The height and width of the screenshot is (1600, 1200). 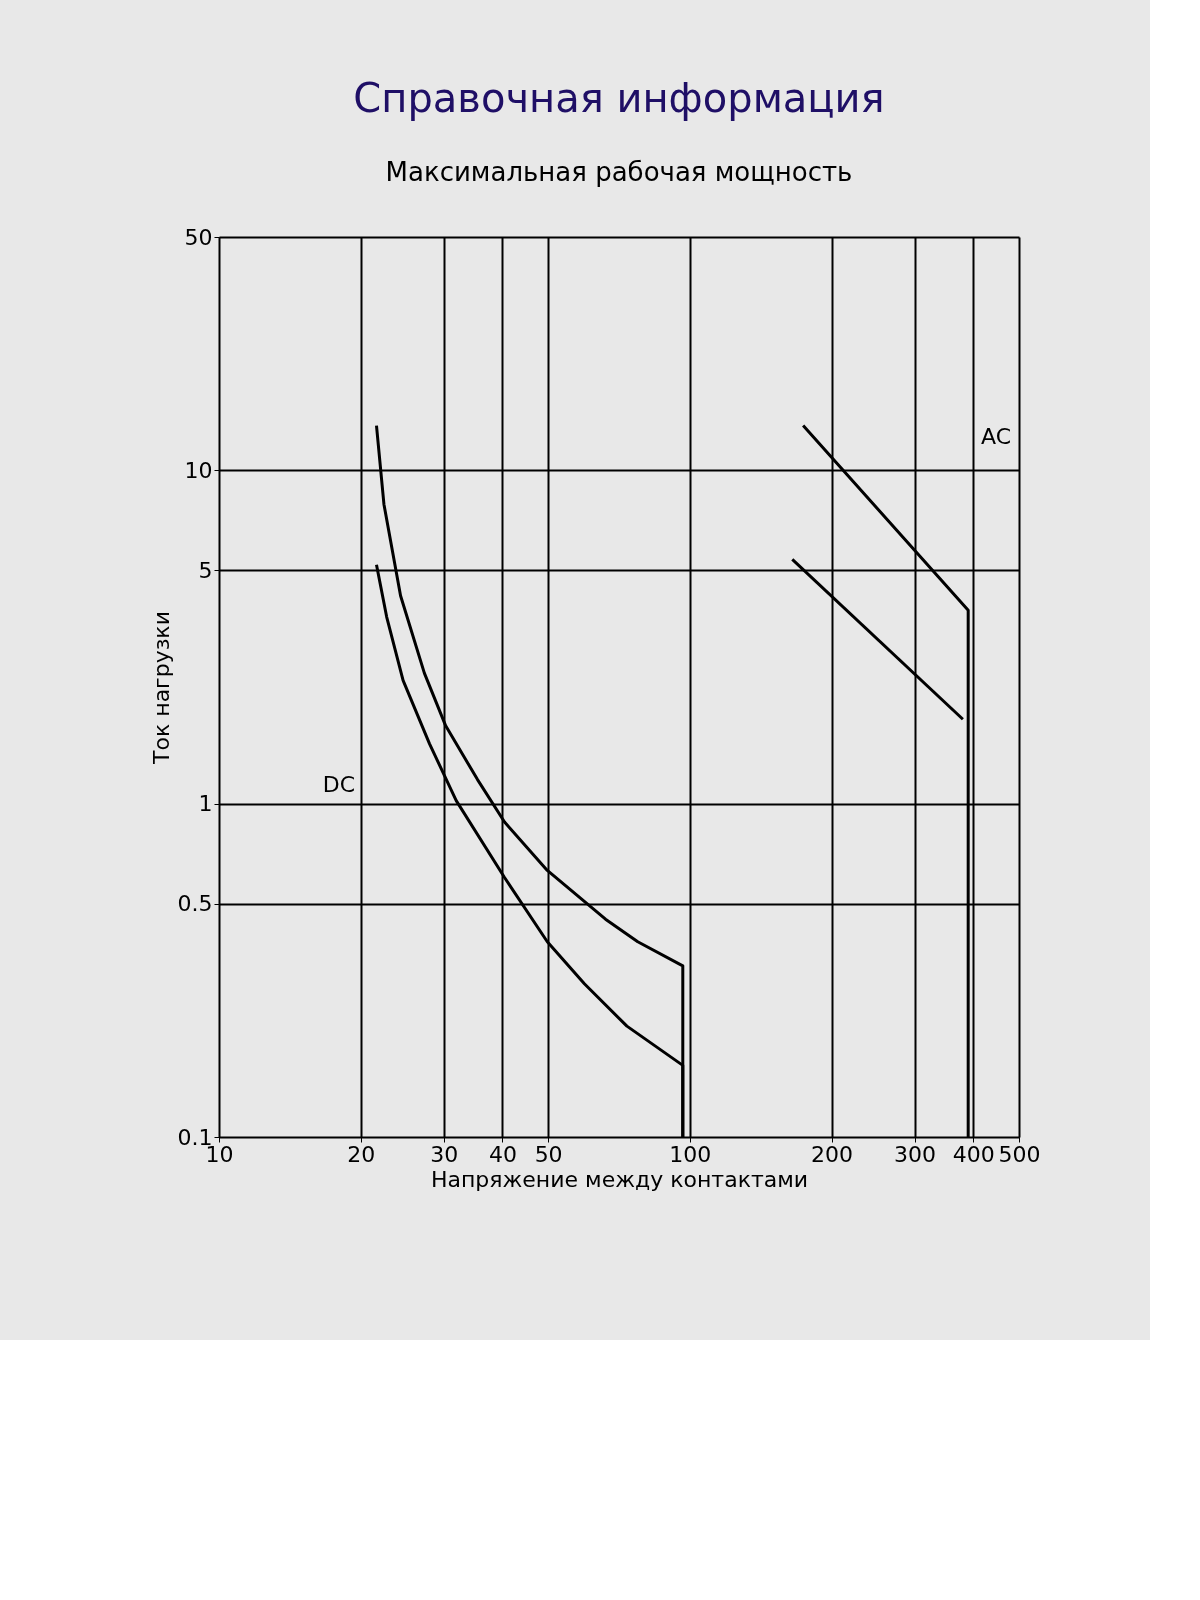 I want to click on y-axis-title: Ток нагрузки, so click(x=161, y=688).